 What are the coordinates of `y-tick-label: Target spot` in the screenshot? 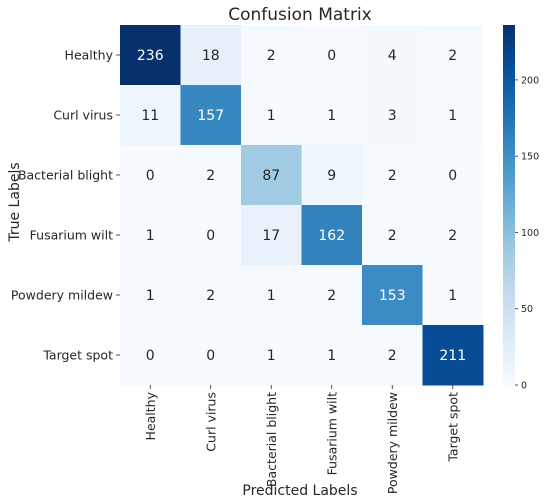 It's located at (77, 355).